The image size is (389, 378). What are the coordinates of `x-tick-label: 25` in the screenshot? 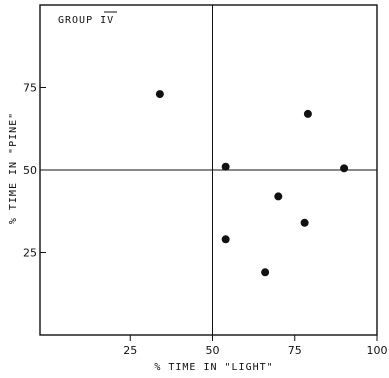 It's located at (130, 350).